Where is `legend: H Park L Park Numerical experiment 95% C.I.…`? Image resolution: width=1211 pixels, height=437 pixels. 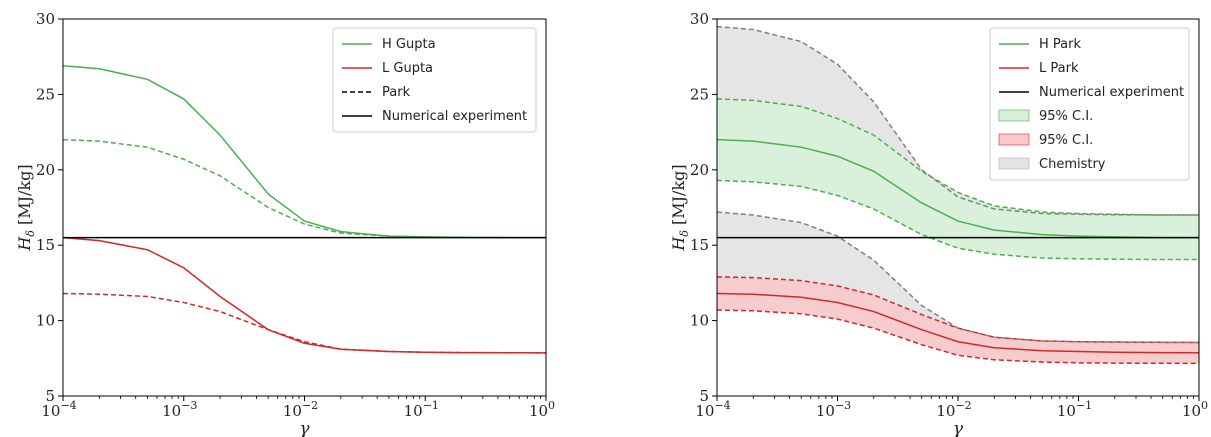 legend: H Park L Park Numerical experiment 95% C.I.… is located at coordinates (1089, 104).